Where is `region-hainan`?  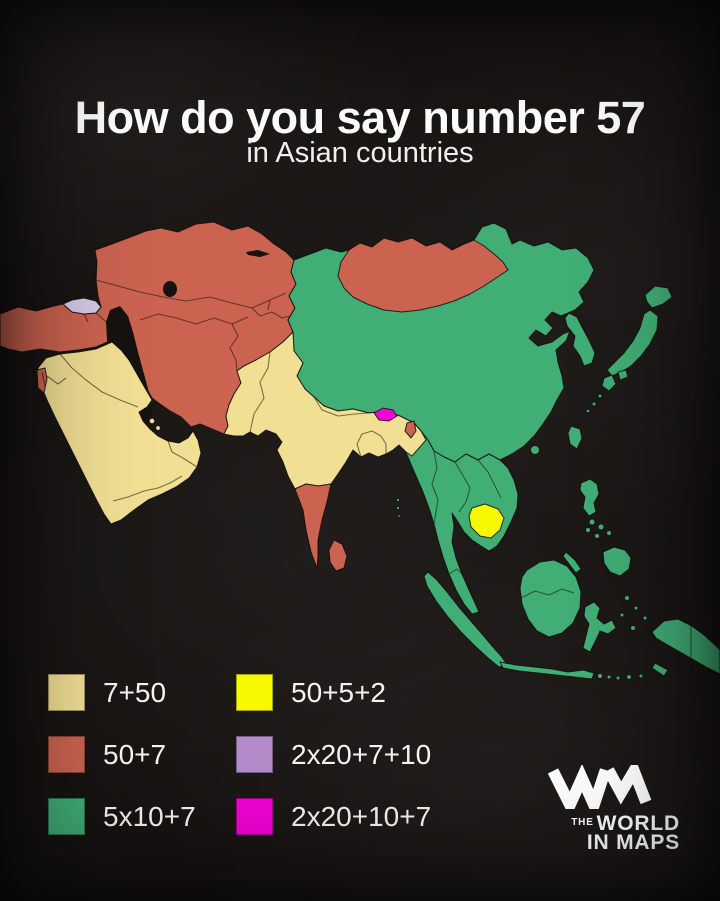
region-hainan is located at coordinates (535, 450).